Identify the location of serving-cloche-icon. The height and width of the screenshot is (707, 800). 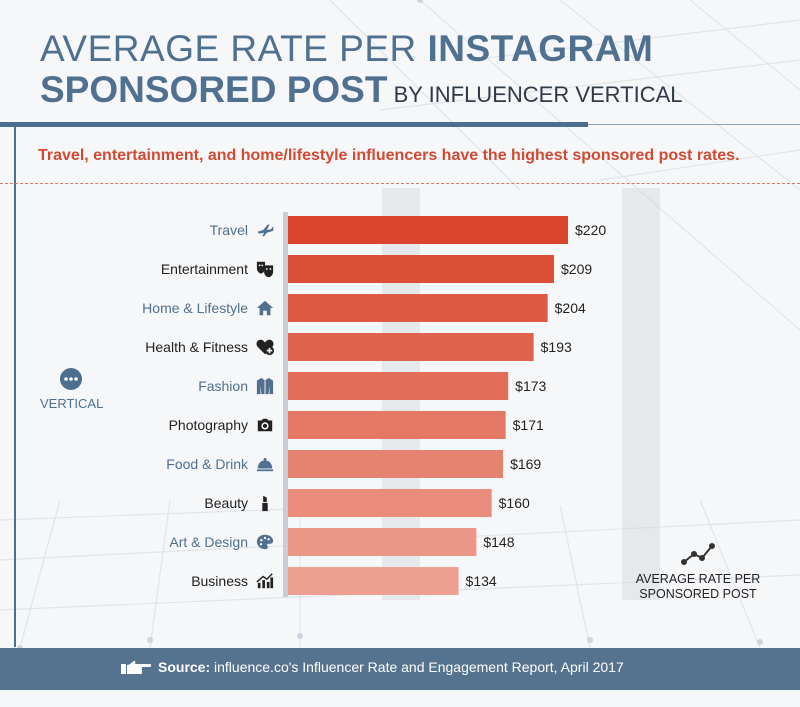
(265, 465).